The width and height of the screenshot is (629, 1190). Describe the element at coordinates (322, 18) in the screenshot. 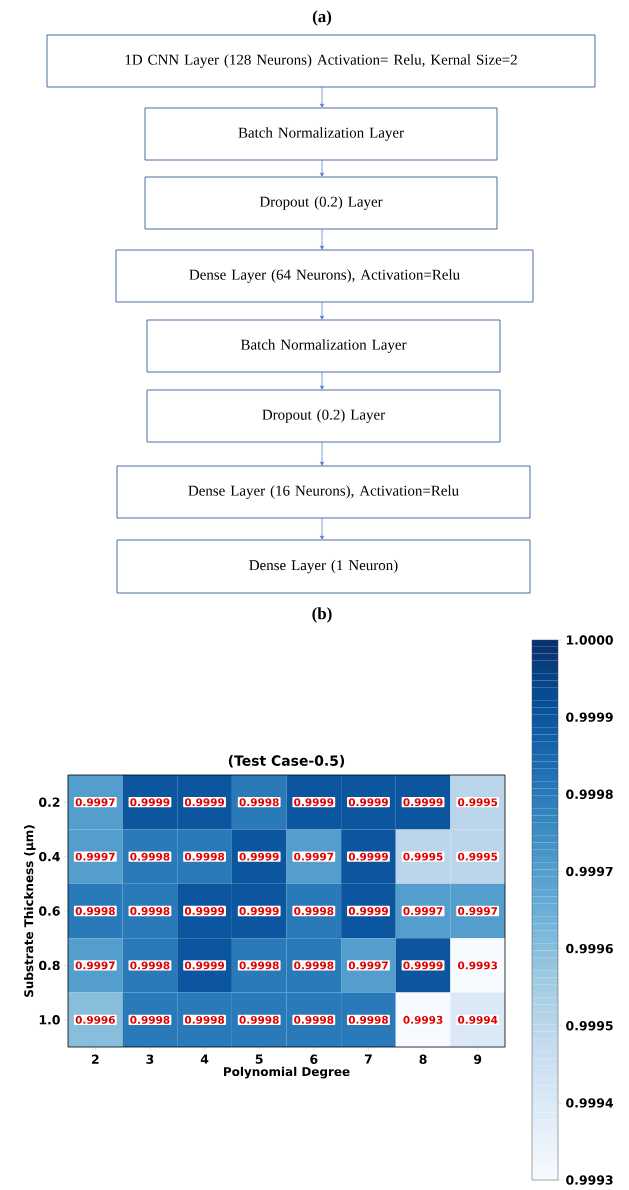

I see `text: (a)` at that location.